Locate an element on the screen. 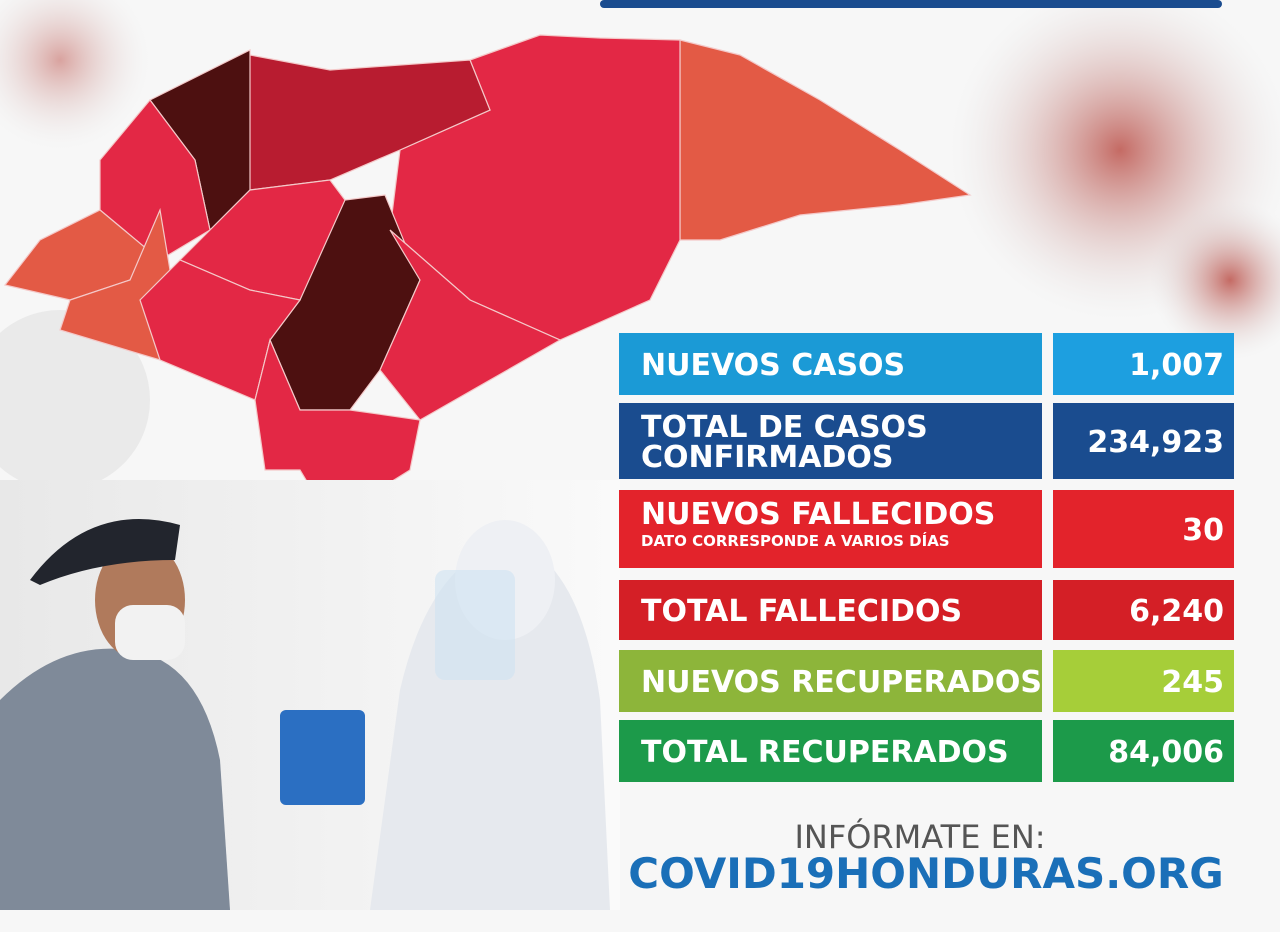  stat-value: 6,240 is located at coordinates (1176, 611).